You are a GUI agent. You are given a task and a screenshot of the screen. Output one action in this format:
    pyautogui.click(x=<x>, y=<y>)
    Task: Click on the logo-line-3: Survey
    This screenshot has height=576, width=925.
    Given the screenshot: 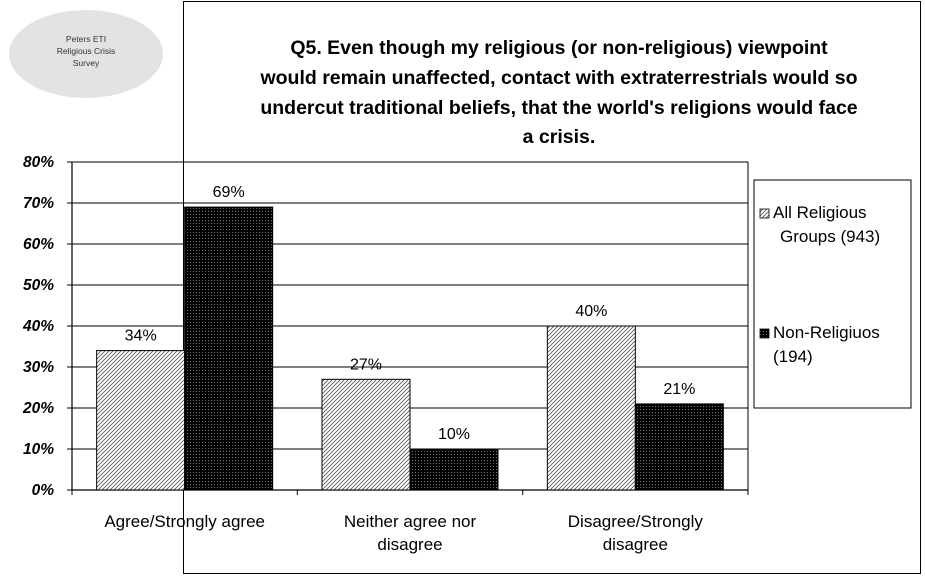 What is the action you would take?
    pyautogui.click(x=86, y=63)
    